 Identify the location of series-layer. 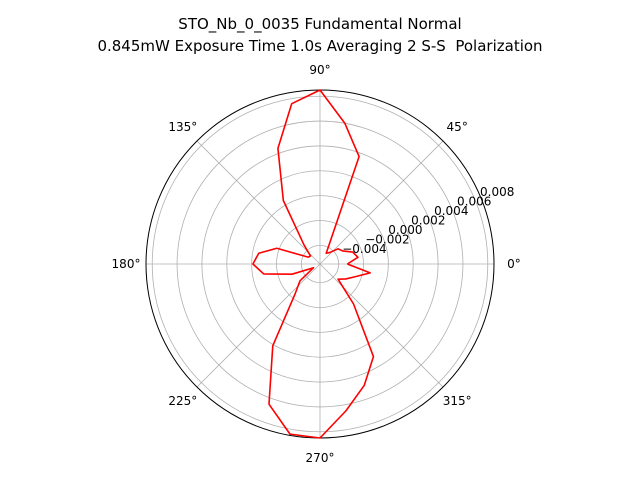
(313, 264).